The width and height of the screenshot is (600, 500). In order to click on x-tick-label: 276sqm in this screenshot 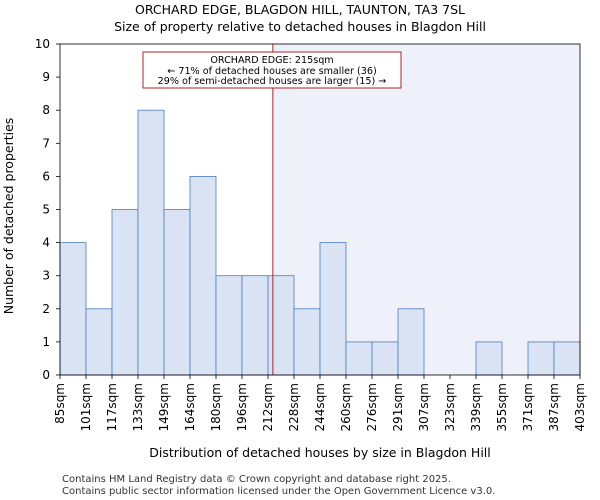, I will do `click(372, 407)`.